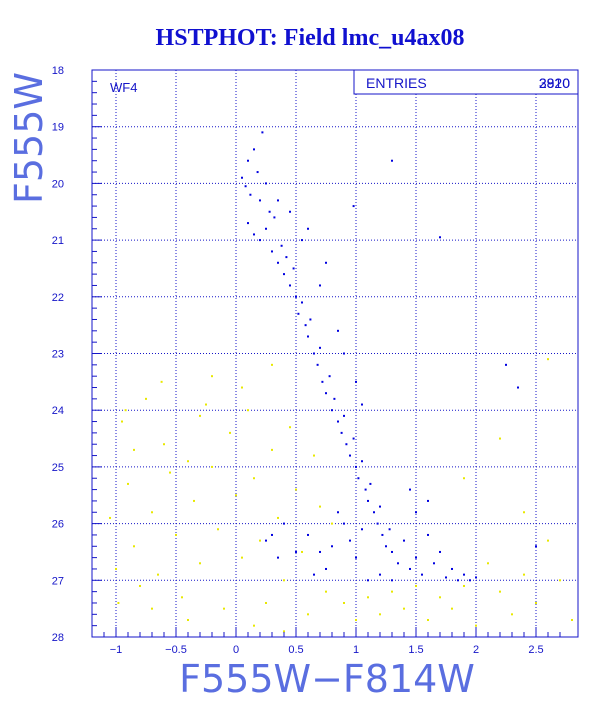  What do you see at coordinates (58, 128) in the screenshot?
I see `y-tick-label: 19` at bounding box center [58, 128].